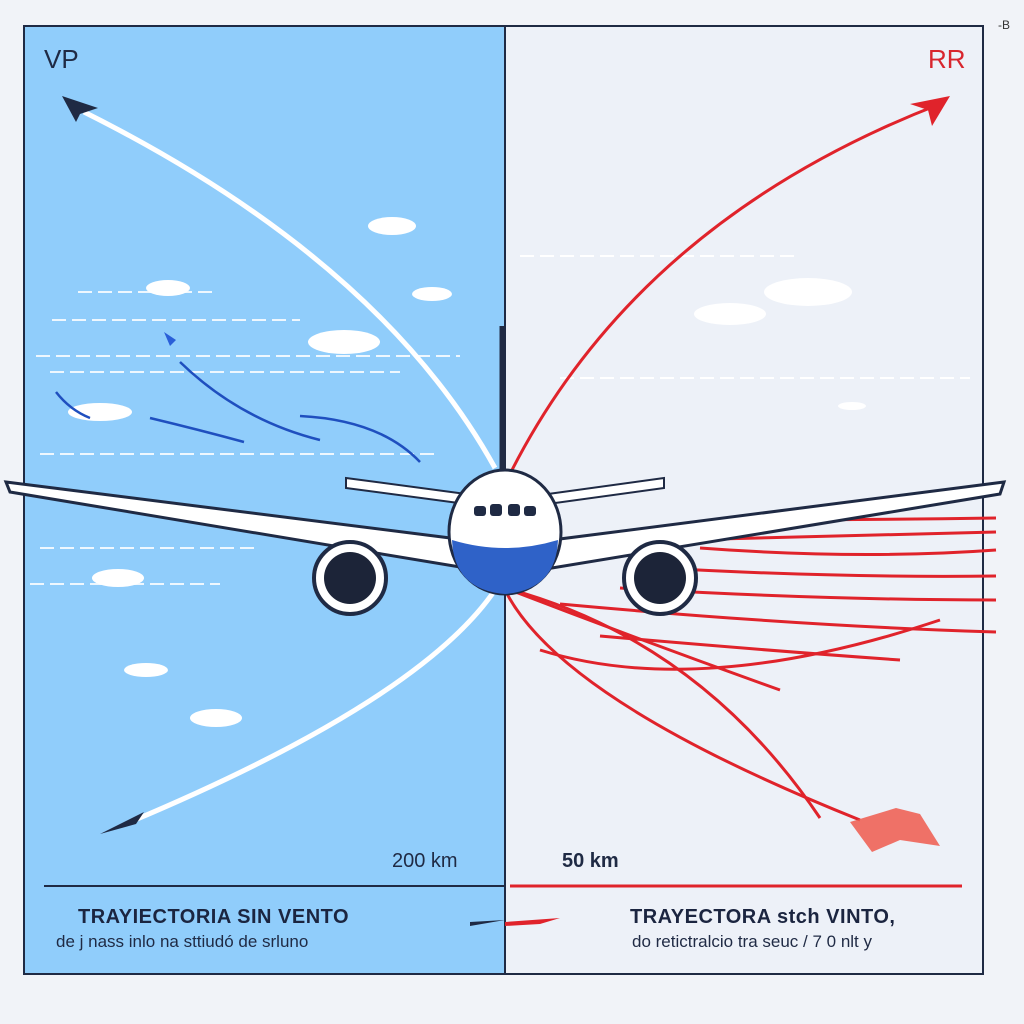 This screenshot has width=1024, height=1024. I want to click on left-distance-label: 200 km, so click(425, 861).